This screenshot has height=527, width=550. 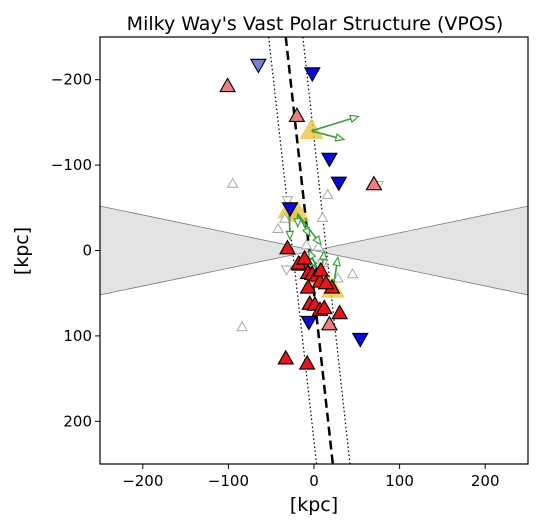 I want to click on x-tick-label: 200, so click(x=485, y=481).